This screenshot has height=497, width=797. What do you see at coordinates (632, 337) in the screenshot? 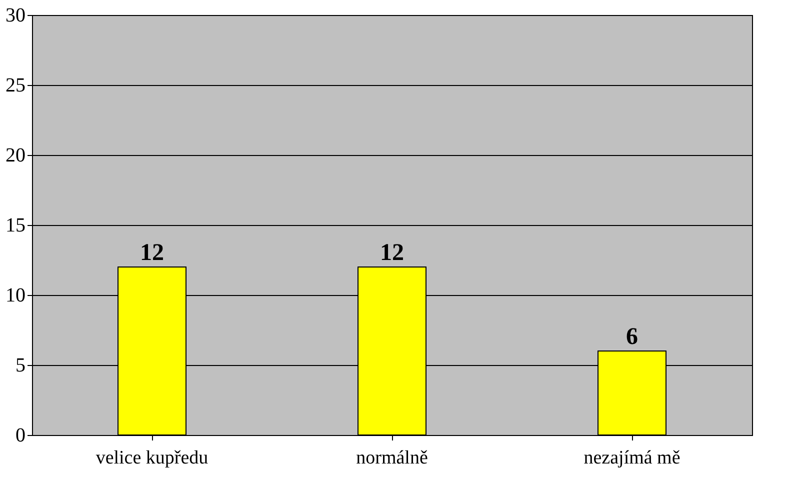
I see `data-label: 6` at bounding box center [632, 337].